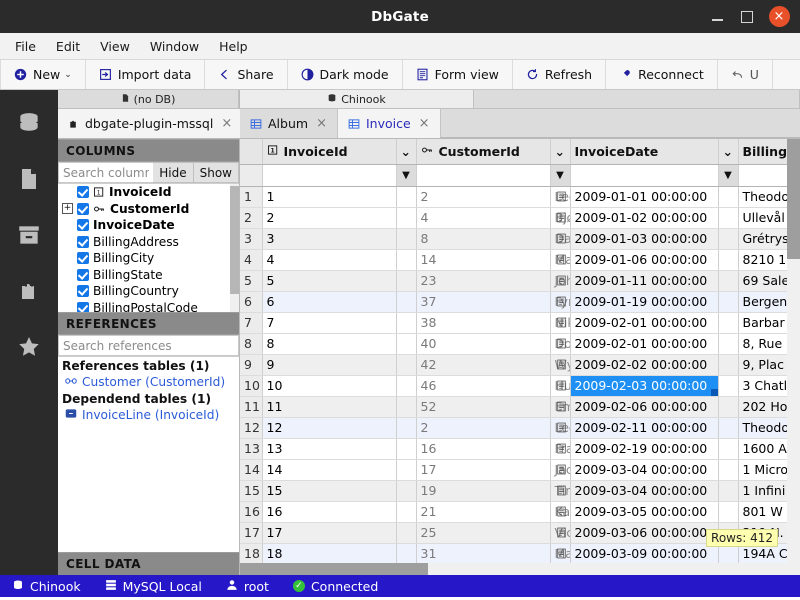 Image resolution: width=800 pixels, height=600 pixels. What do you see at coordinates (329, 365) in the screenshot?
I see `cell-invoiceid: 9` at bounding box center [329, 365].